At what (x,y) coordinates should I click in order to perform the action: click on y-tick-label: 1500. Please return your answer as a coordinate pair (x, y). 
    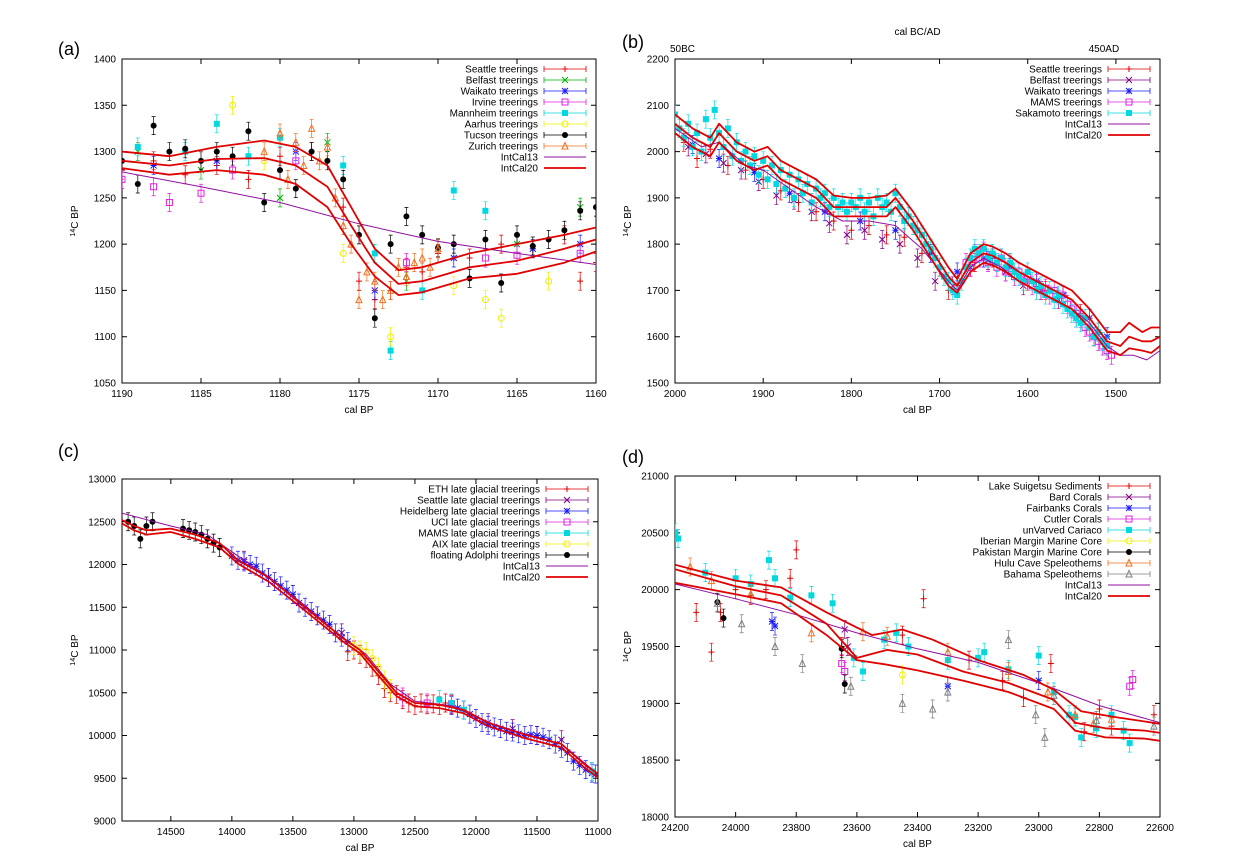
    Looking at the image, I should click on (658, 384).